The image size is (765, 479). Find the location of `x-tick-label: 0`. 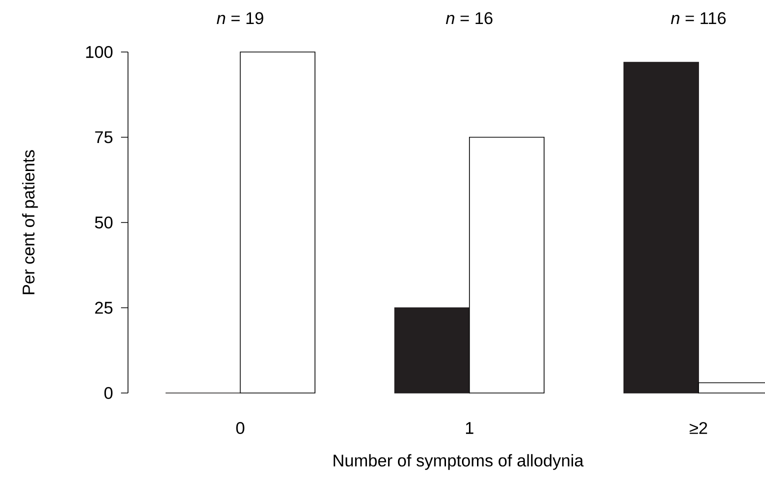

x-tick-label: 0 is located at coordinates (240, 428).